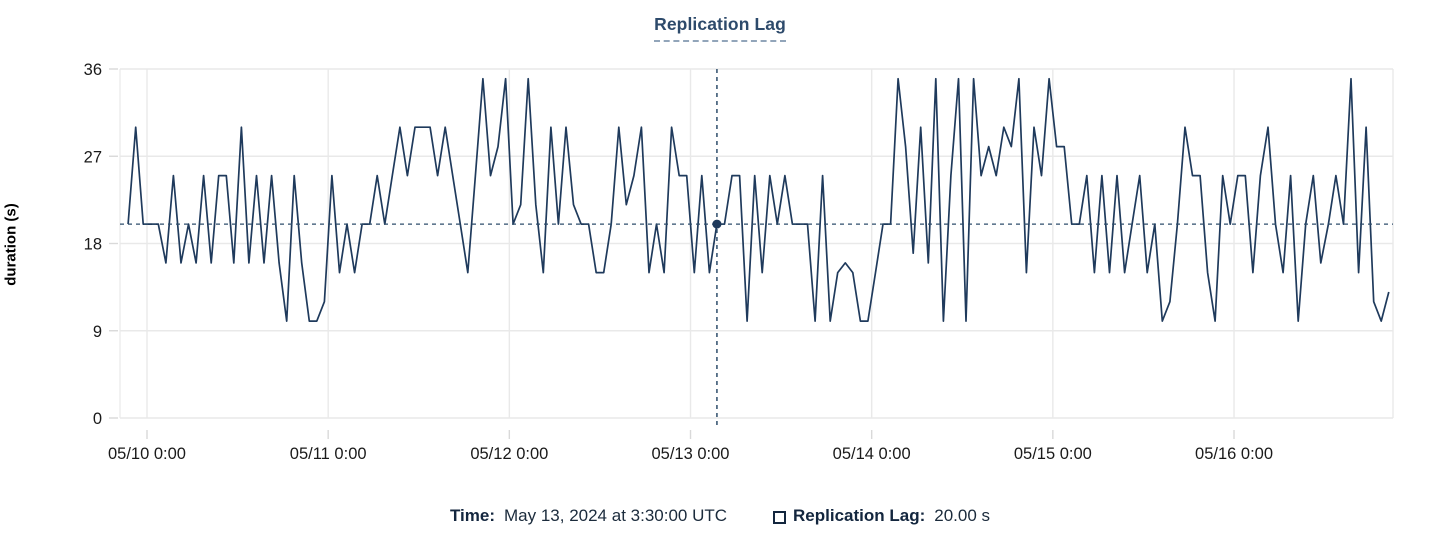 The image size is (1440, 556). What do you see at coordinates (872, 454) in the screenshot?
I see `x-tick-label: 05/14 0:00` at bounding box center [872, 454].